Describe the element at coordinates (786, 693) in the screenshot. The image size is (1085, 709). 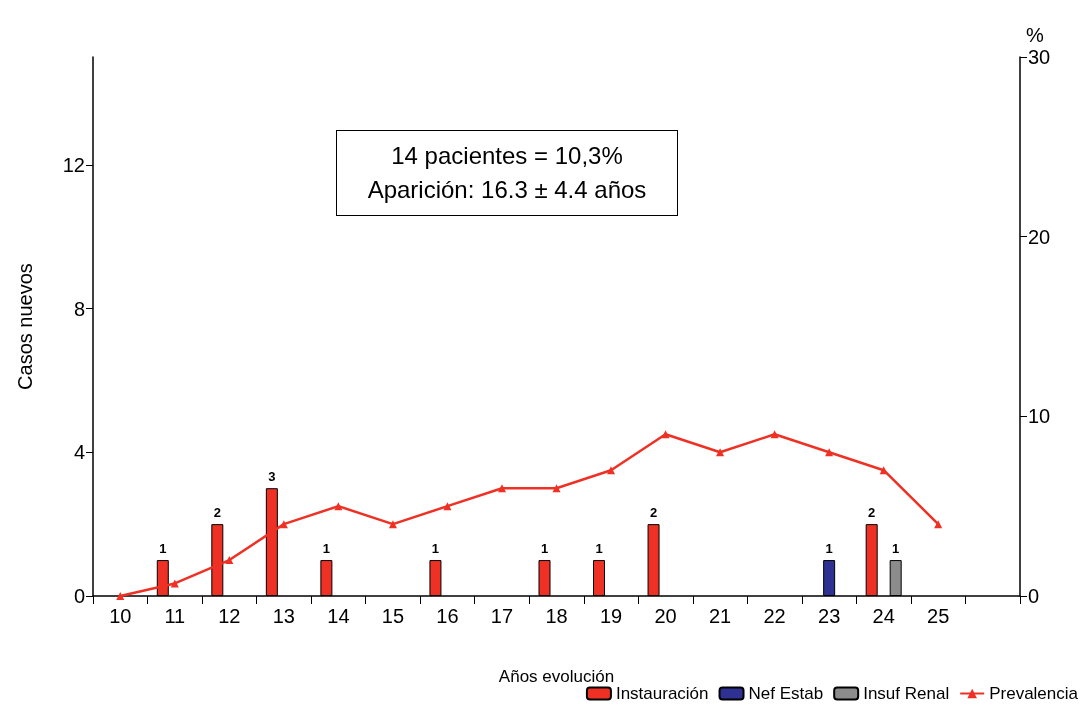
I see `legend-label: Nef Estab` at that location.